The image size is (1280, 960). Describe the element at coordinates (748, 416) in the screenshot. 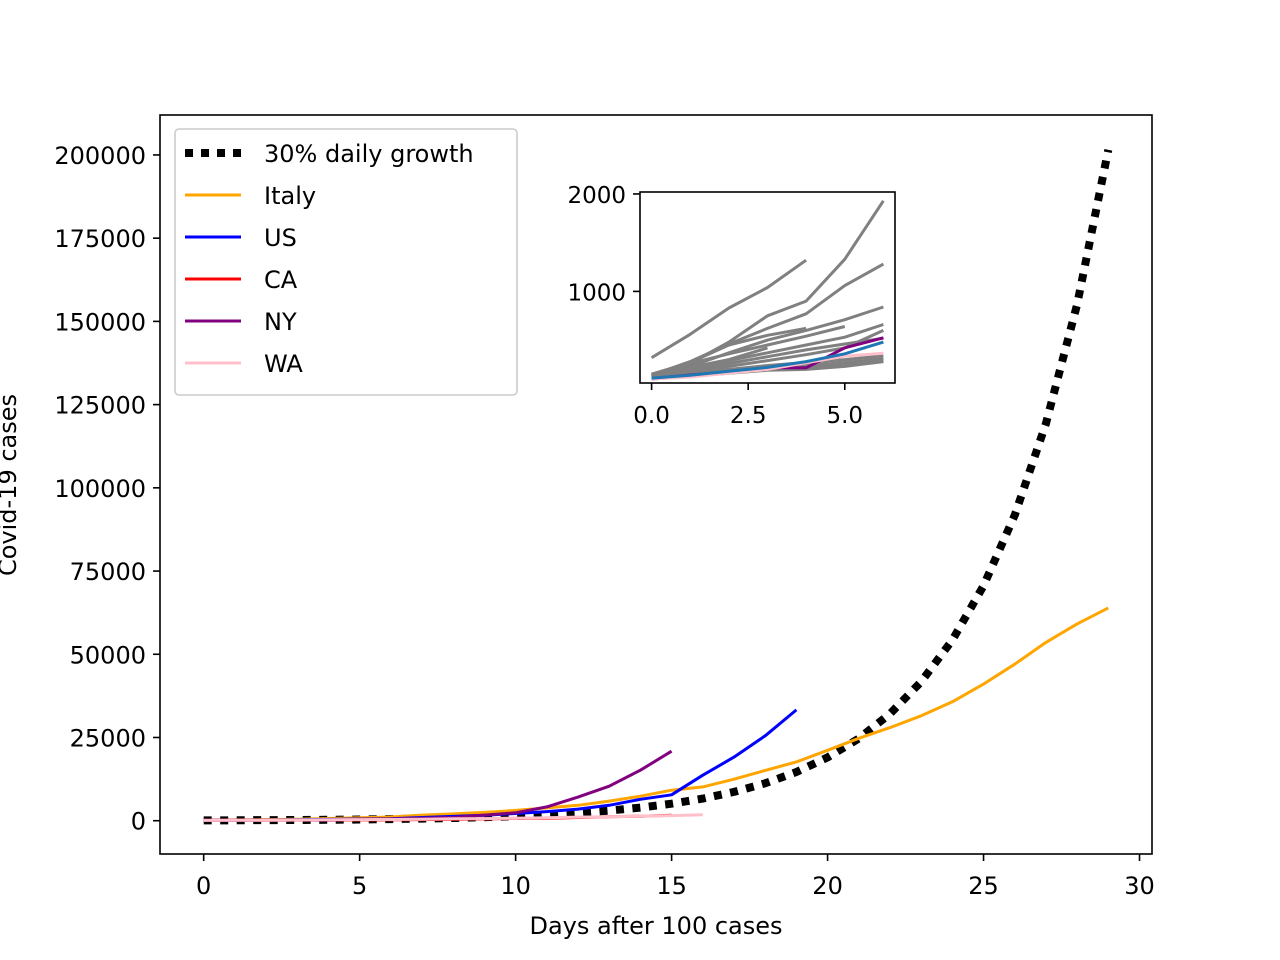

I see `inset-x-tick-label: 2.5` at that location.